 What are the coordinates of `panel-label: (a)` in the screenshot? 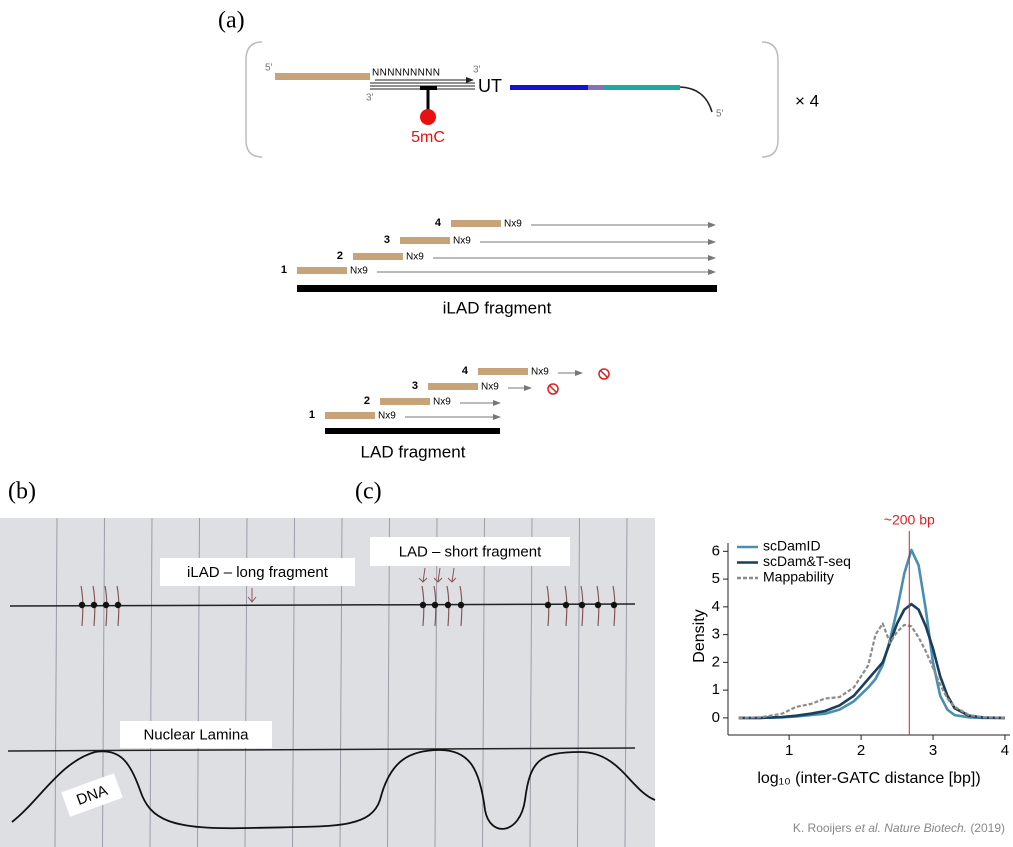 It's located at (231, 21).